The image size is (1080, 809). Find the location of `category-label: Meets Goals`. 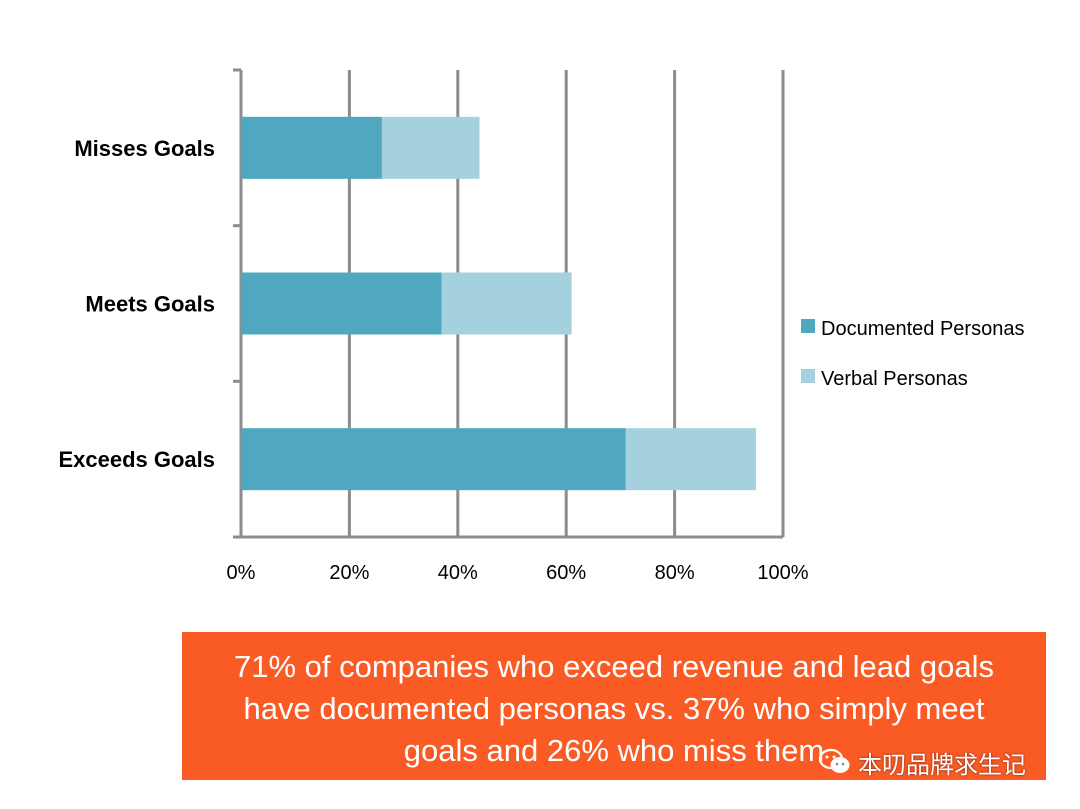

category-label: Meets Goals is located at coordinates (150, 304).